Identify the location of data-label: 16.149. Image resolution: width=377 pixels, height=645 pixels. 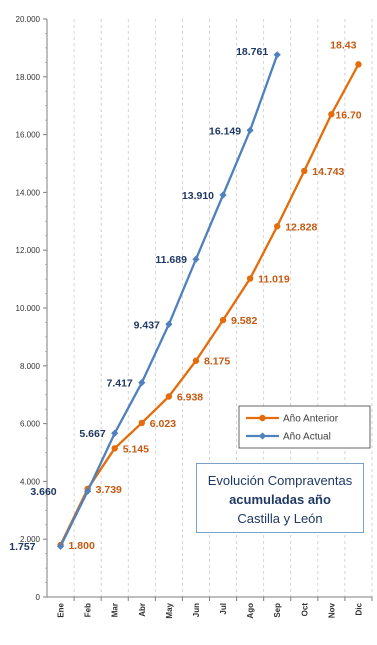
(225, 131).